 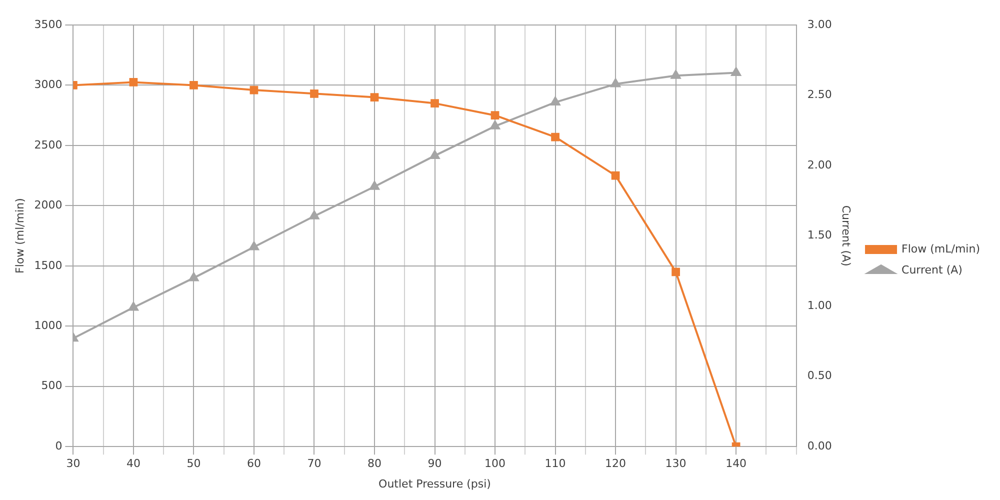 What do you see at coordinates (193, 463) in the screenshot?
I see `x-tick-label: 50` at bounding box center [193, 463].